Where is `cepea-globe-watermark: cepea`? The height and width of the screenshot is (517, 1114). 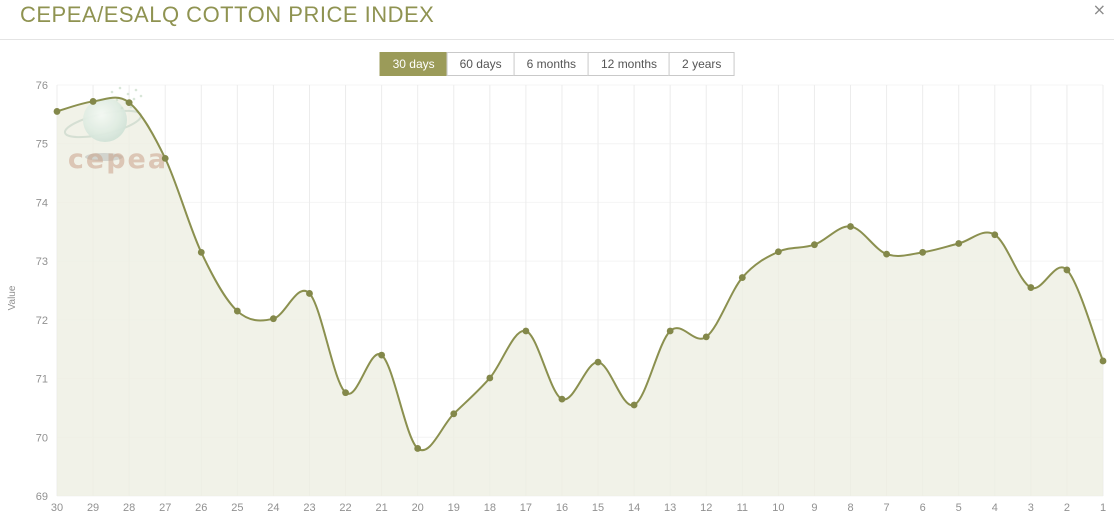
cepea-globe-watermark: cepea is located at coordinates (115, 130).